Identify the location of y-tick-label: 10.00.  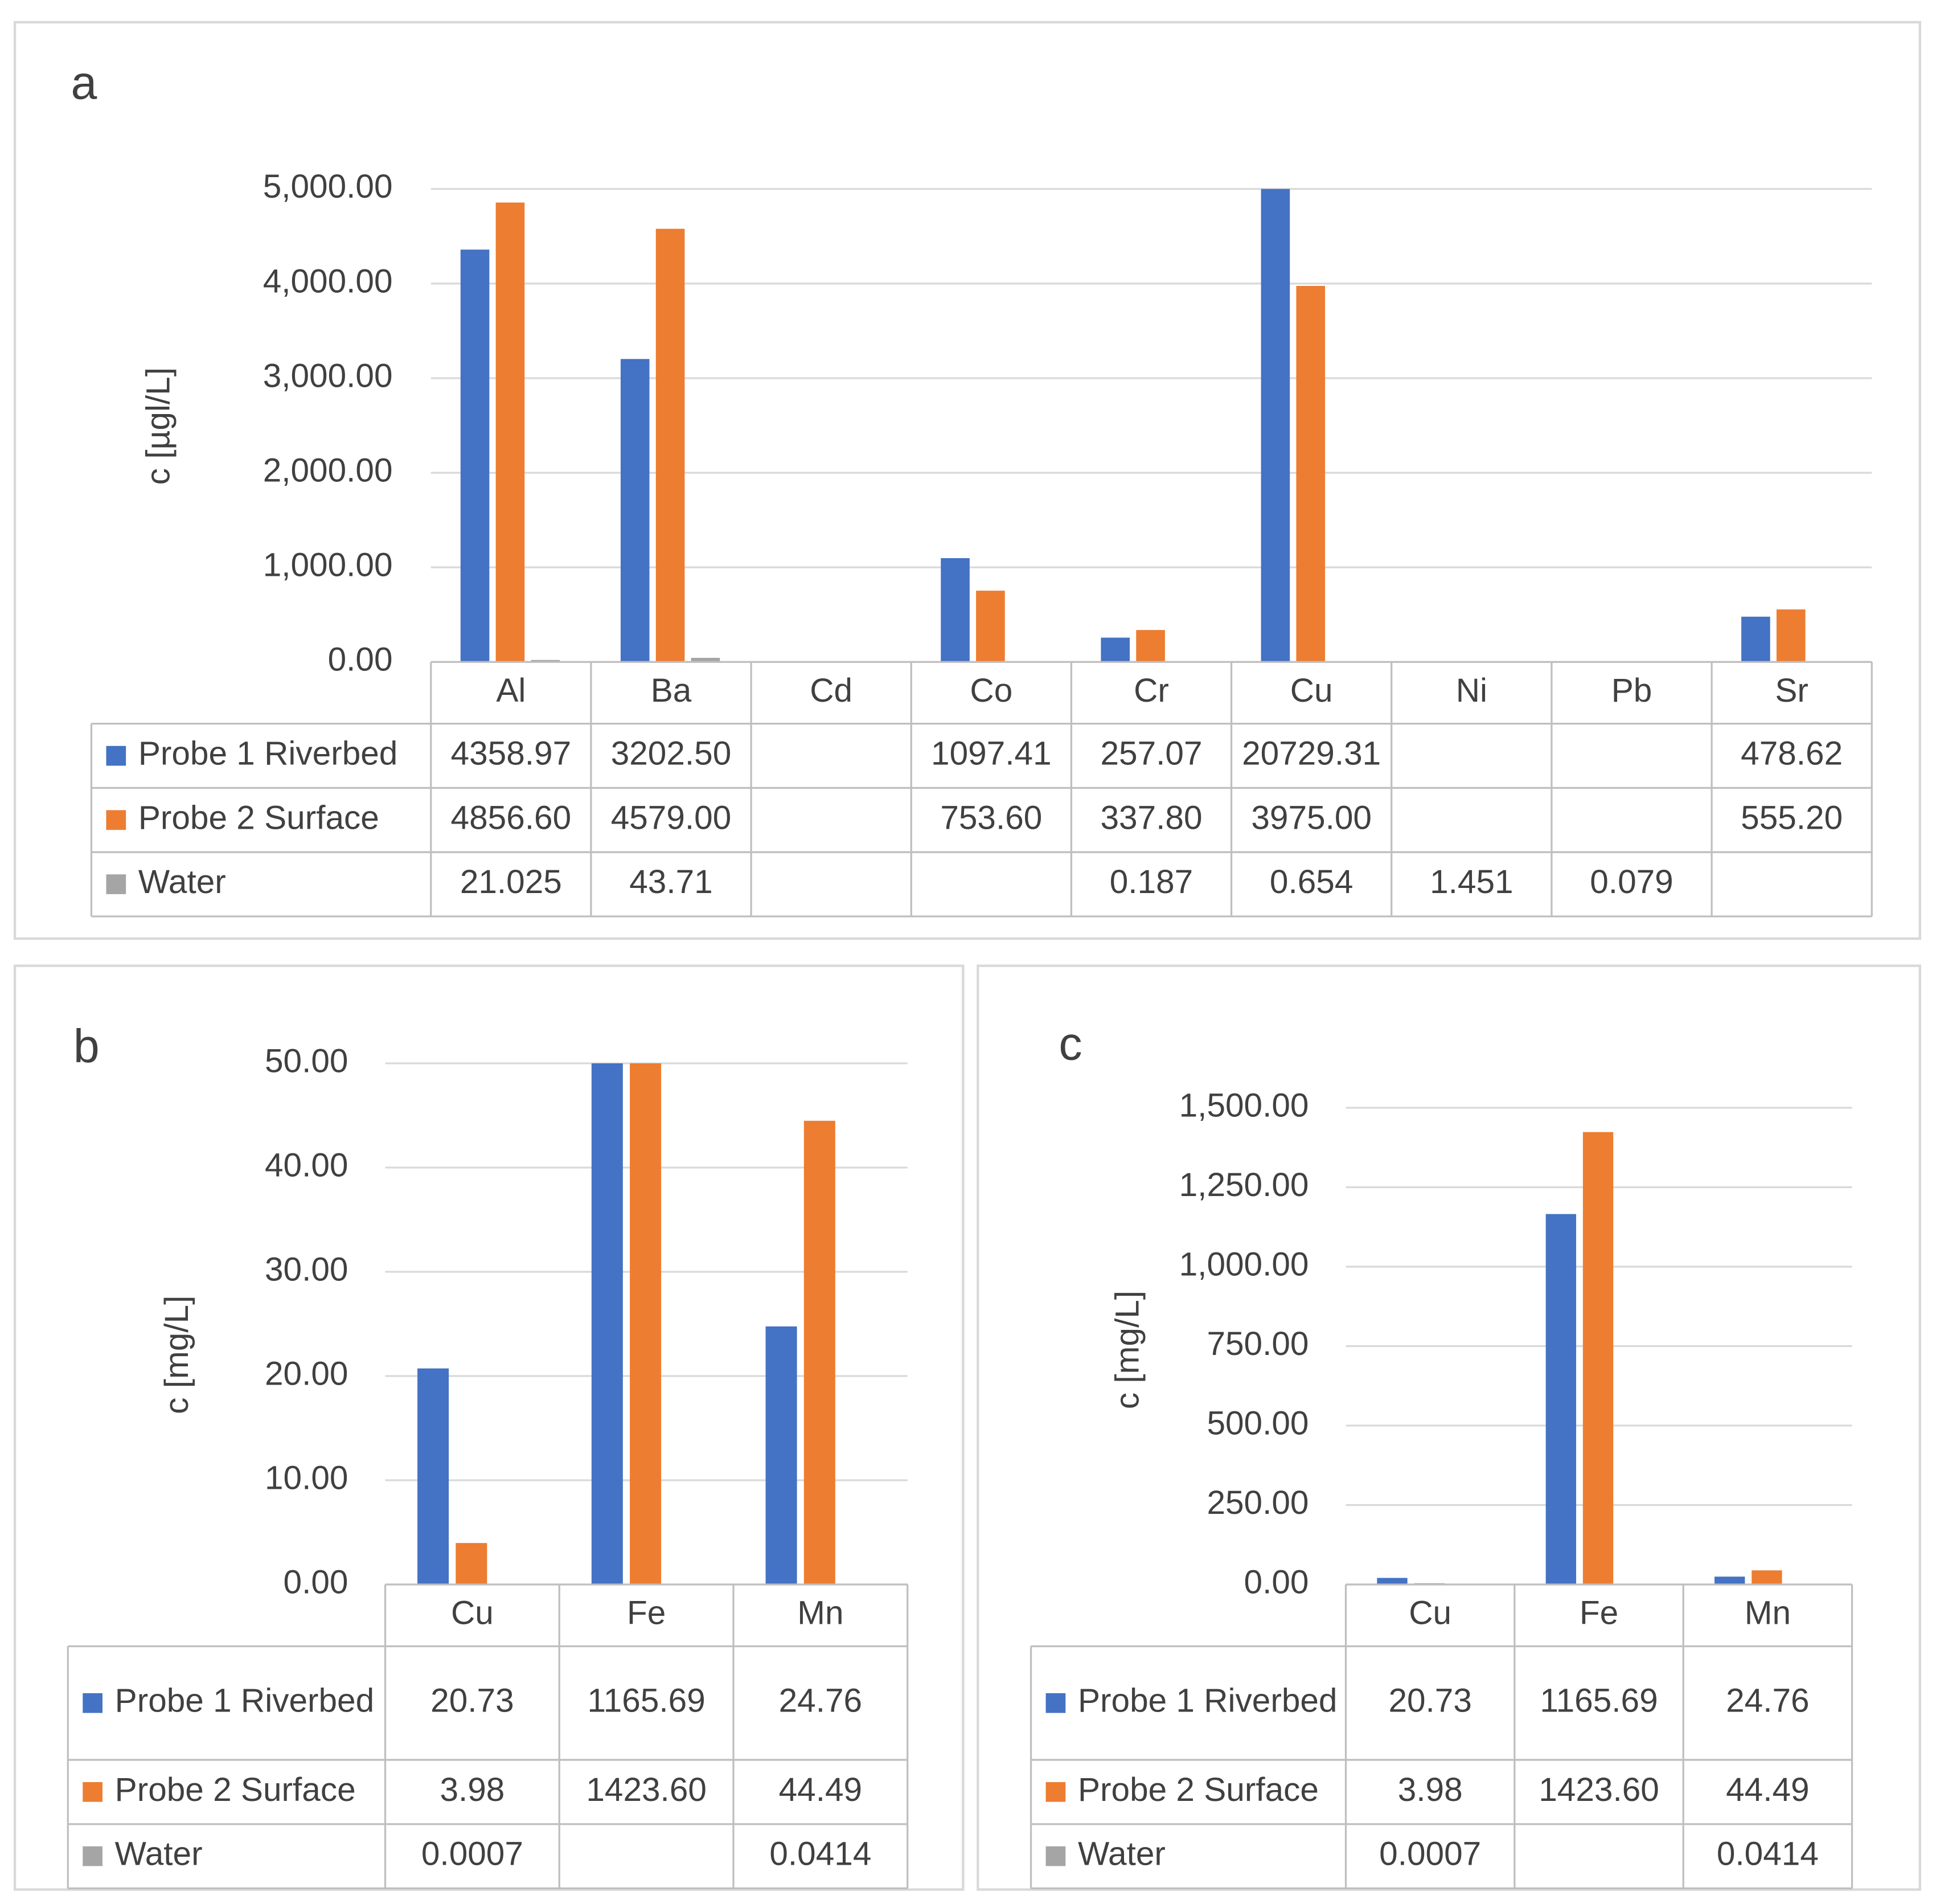
(307, 1477).